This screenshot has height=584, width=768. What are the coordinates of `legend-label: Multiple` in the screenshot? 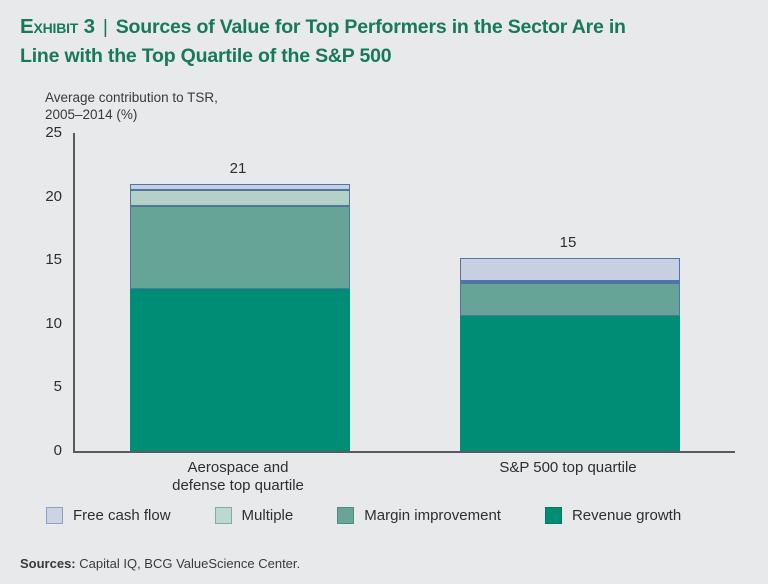 It's located at (267, 515).